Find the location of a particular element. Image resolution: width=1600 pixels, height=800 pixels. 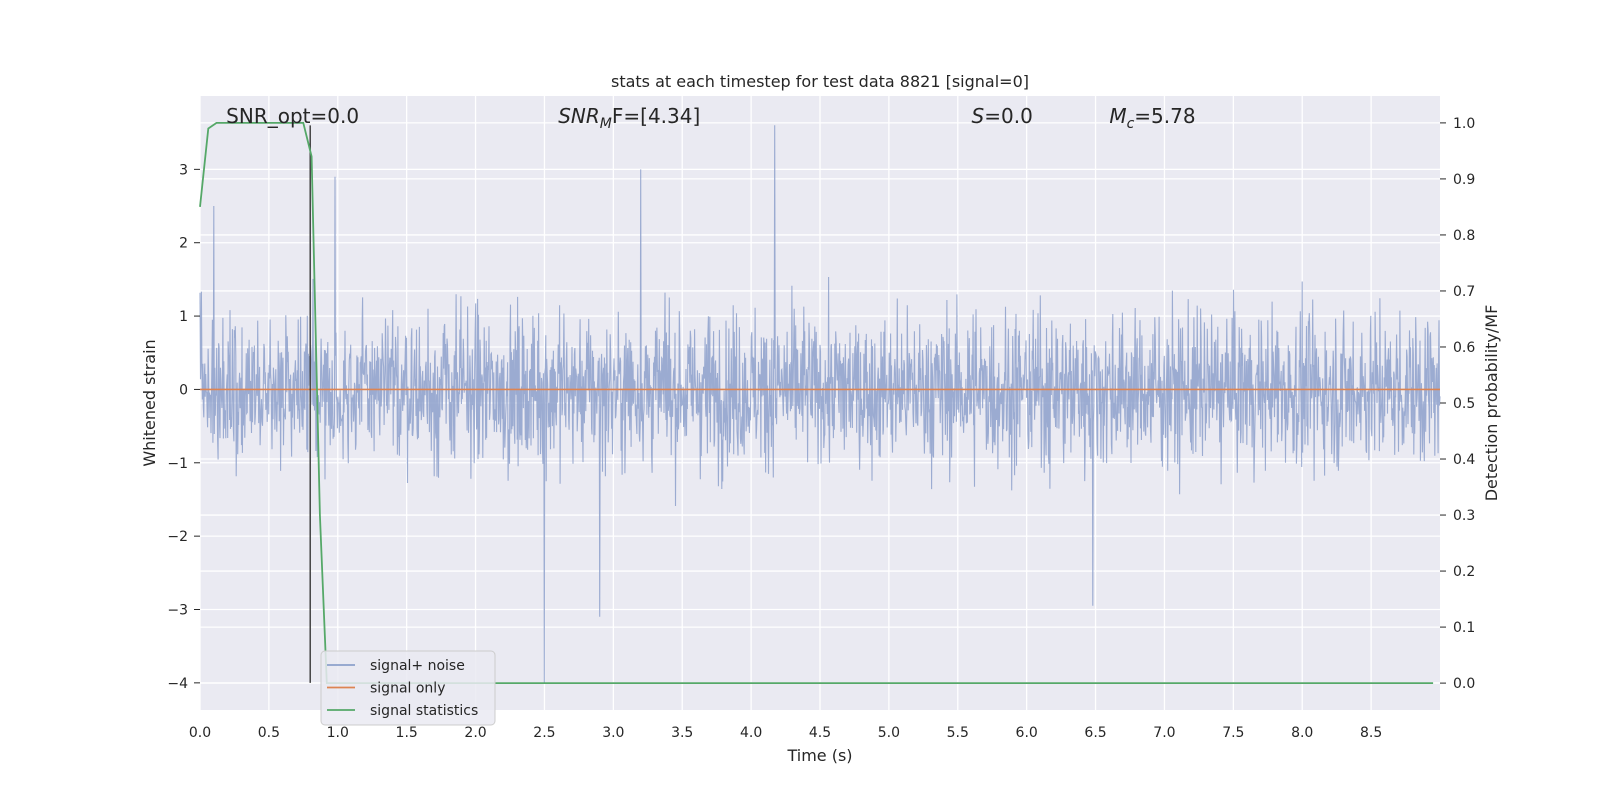

annotation: SNR_opt=0.0 is located at coordinates (292, 116).